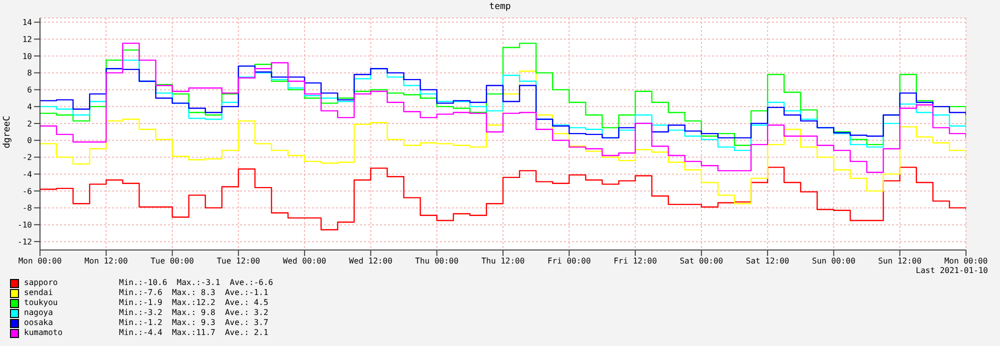 This screenshot has height=346, width=1000. What do you see at coordinates (238, 261) in the screenshot?
I see `x-tick-label: Tue 12:00` at bounding box center [238, 261].